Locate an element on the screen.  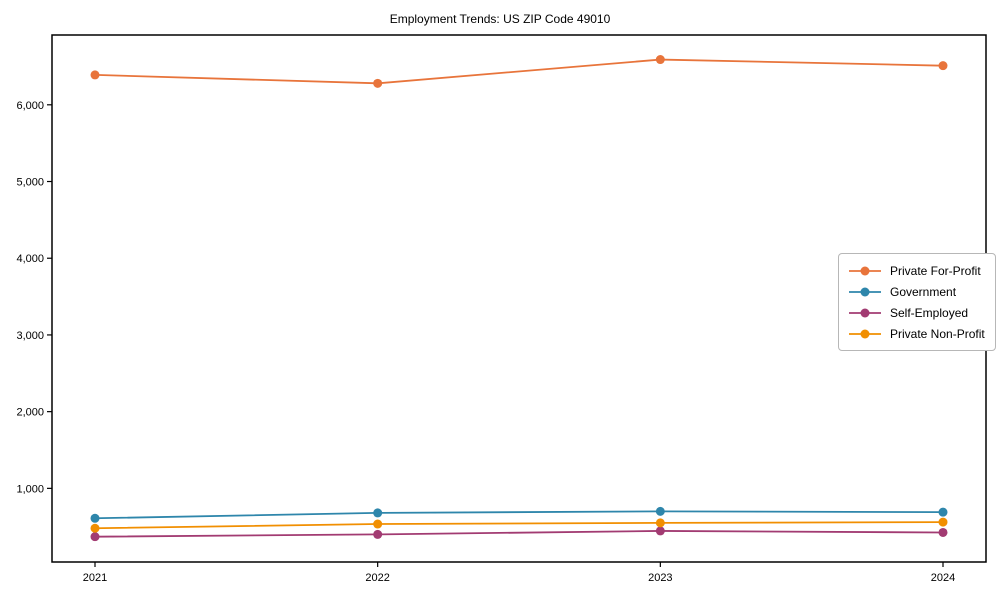
chart-title: Employment Trends: US ZIP Code 49010 is located at coordinates (500, 19).